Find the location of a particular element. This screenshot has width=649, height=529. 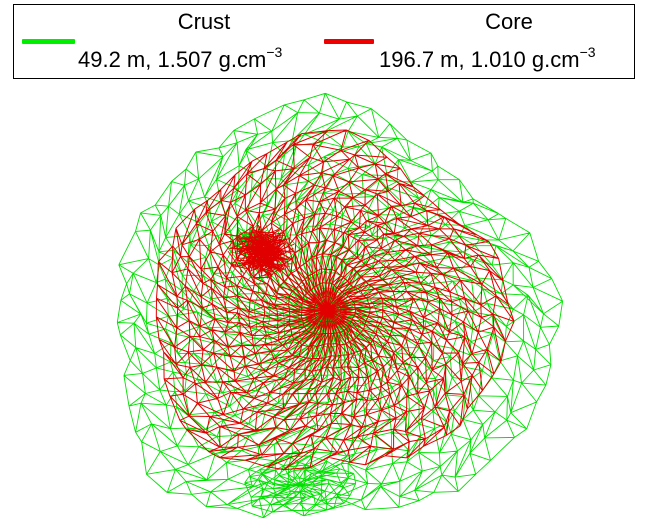

crust-legend-exponent: −3 is located at coordinates (274, 52).